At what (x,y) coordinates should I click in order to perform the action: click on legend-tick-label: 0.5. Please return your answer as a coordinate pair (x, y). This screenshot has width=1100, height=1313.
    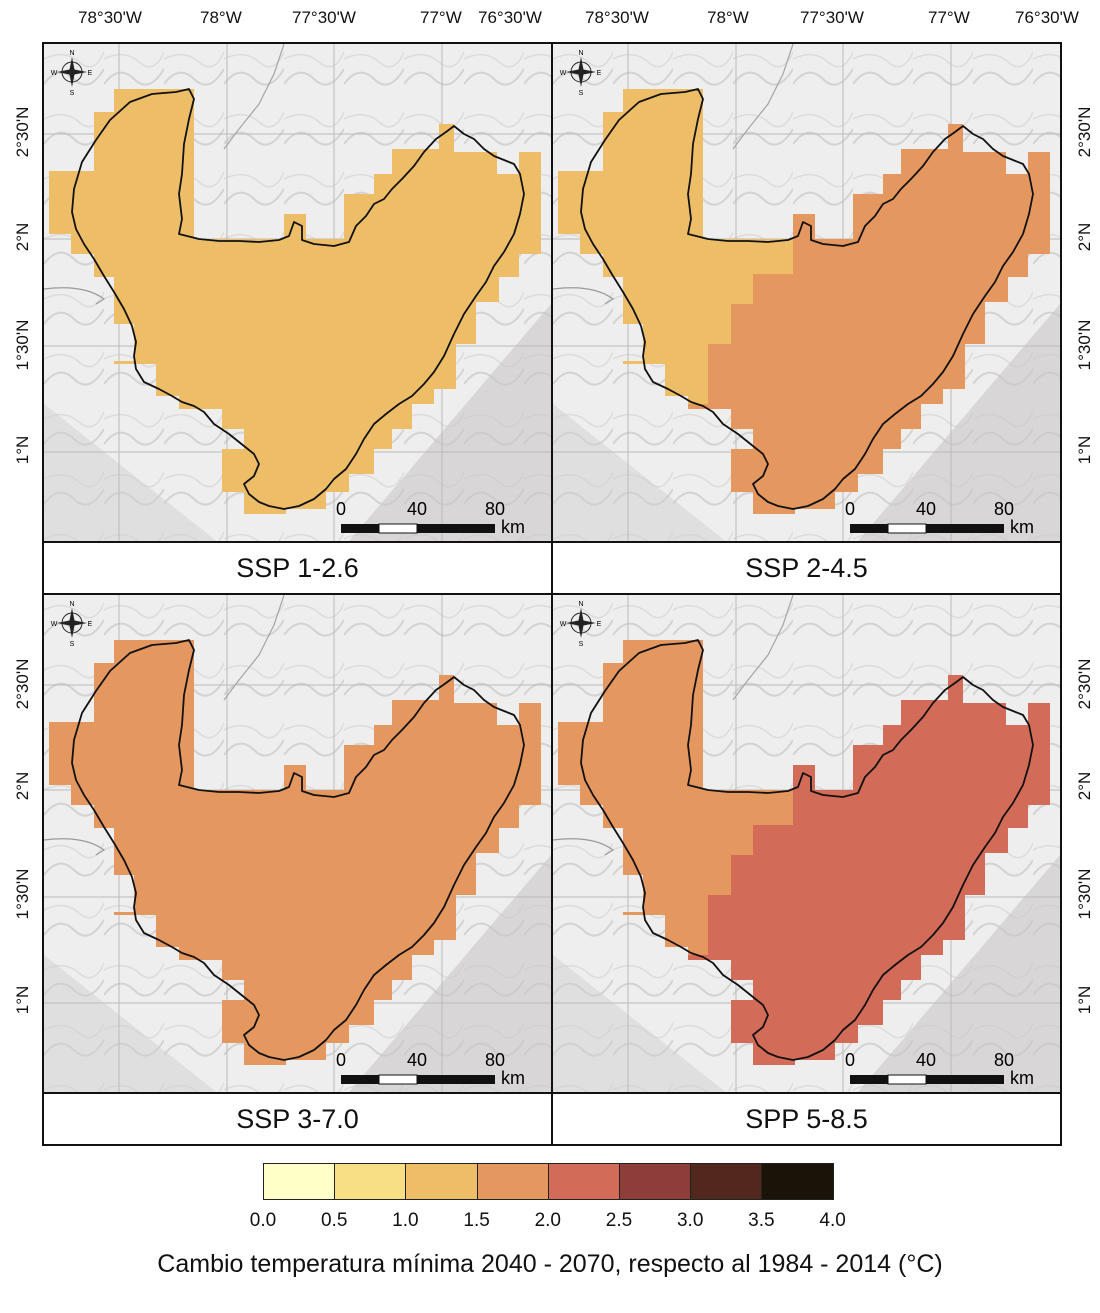
    Looking at the image, I should click on (334, 1220).